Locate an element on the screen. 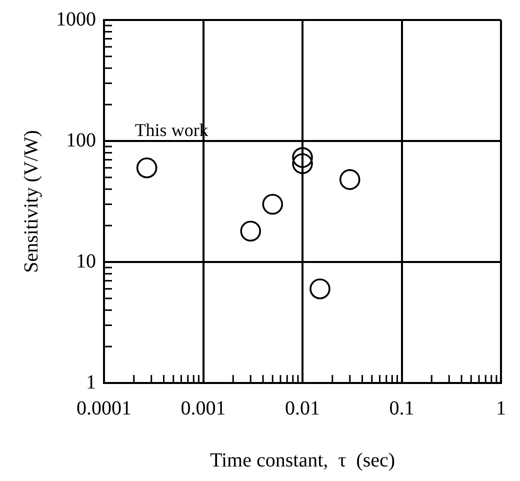 This screenshot has height=481, width=520. y-tick-label: 10 is located at coordinates (86, 261).